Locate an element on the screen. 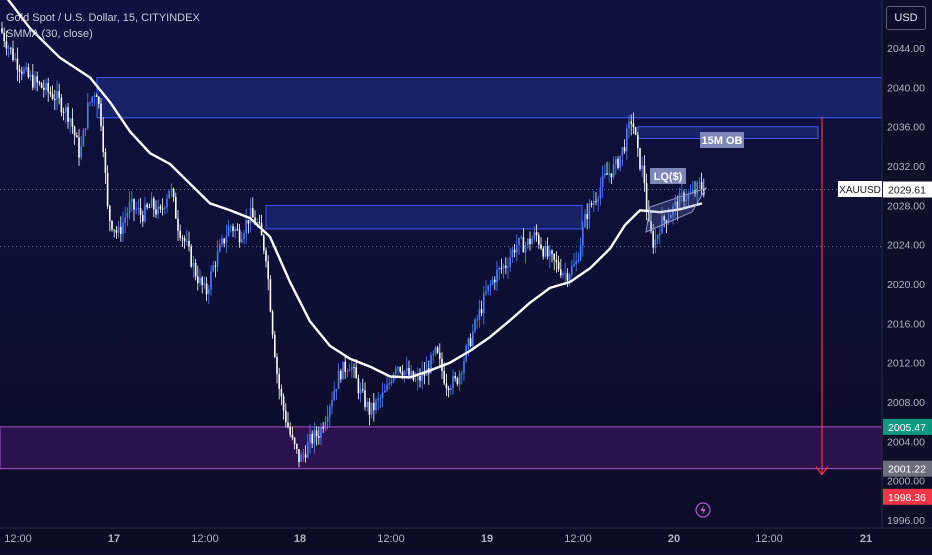  price-tick-label: 2036.00 is located at coordinates (906, 128).